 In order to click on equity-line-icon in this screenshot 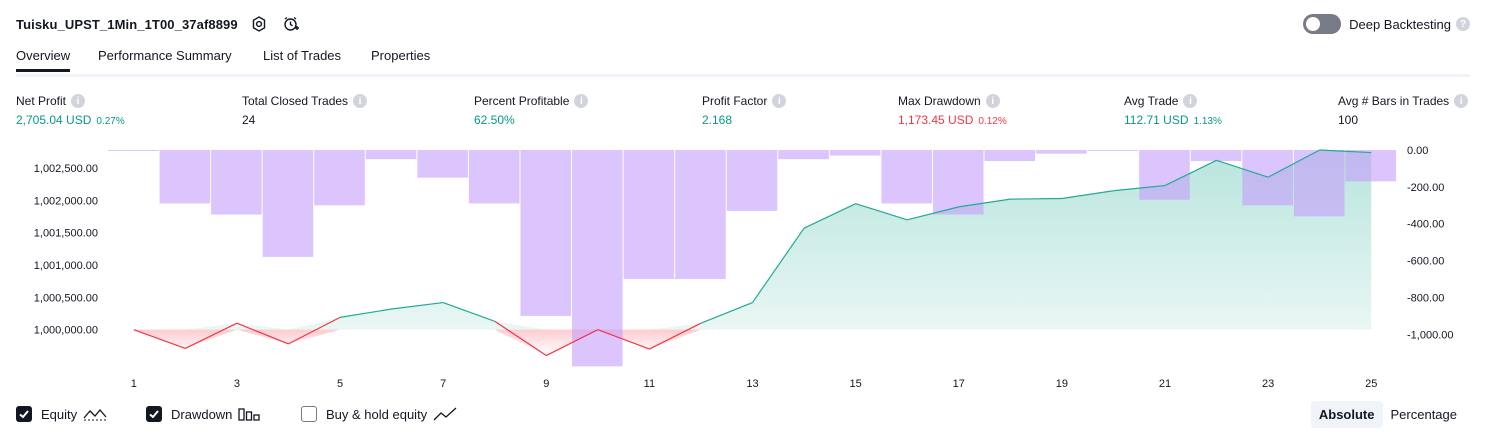, I will do `click(95, 414)`.